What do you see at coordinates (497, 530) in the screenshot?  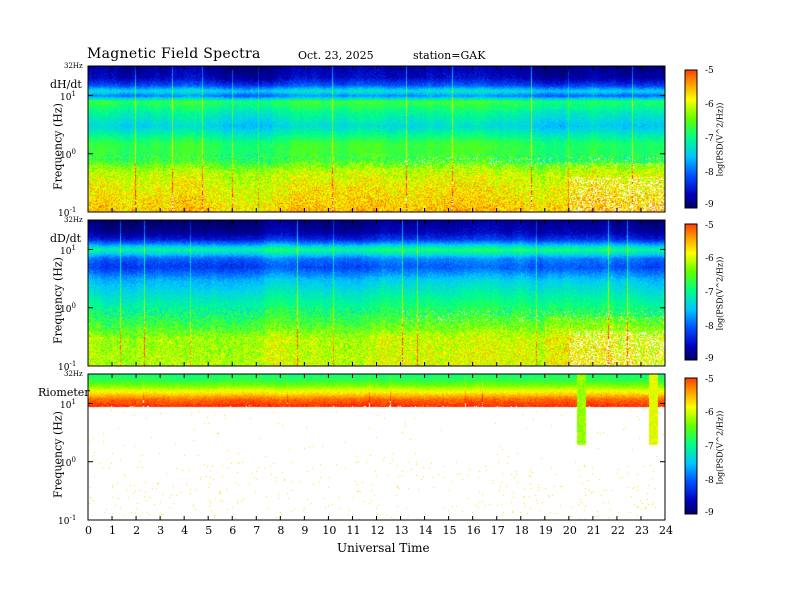 I see `x-tick-label: 17` at bounding box center [497, 530].